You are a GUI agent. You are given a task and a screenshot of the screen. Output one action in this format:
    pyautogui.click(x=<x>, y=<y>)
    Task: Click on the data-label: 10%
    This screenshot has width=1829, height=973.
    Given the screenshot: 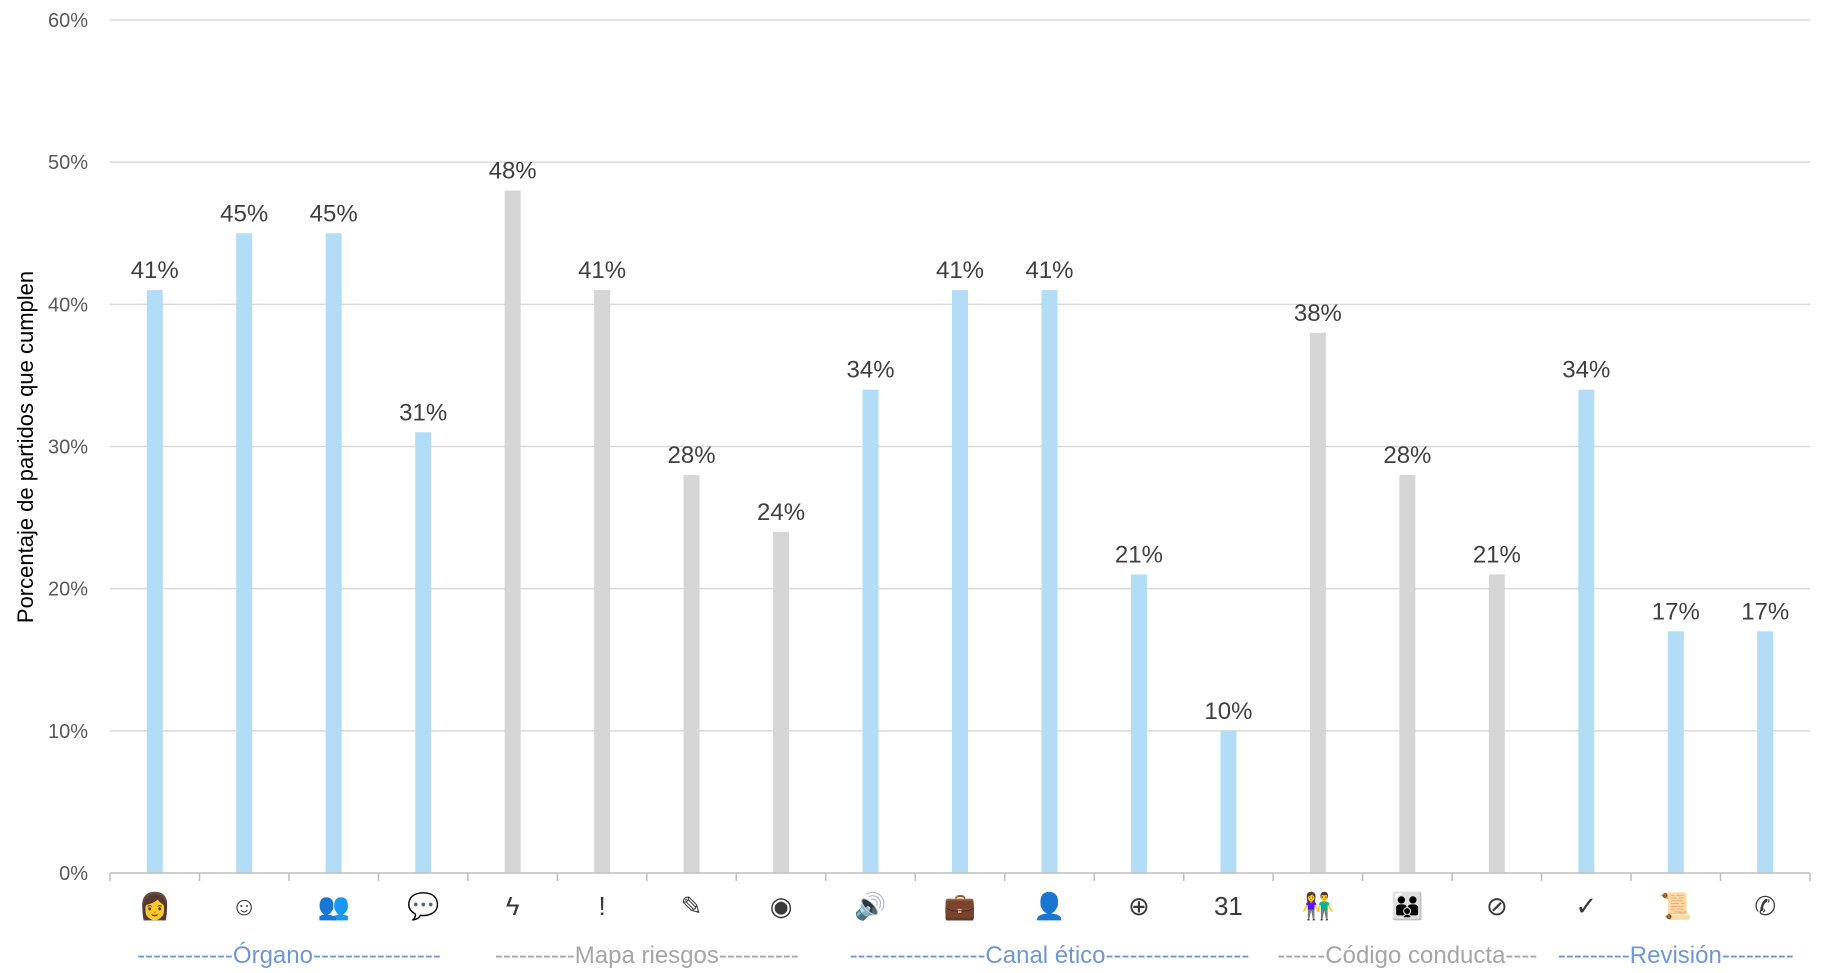 What is the action you would take?
    pyautogui.click(x=1228, y=711)
    